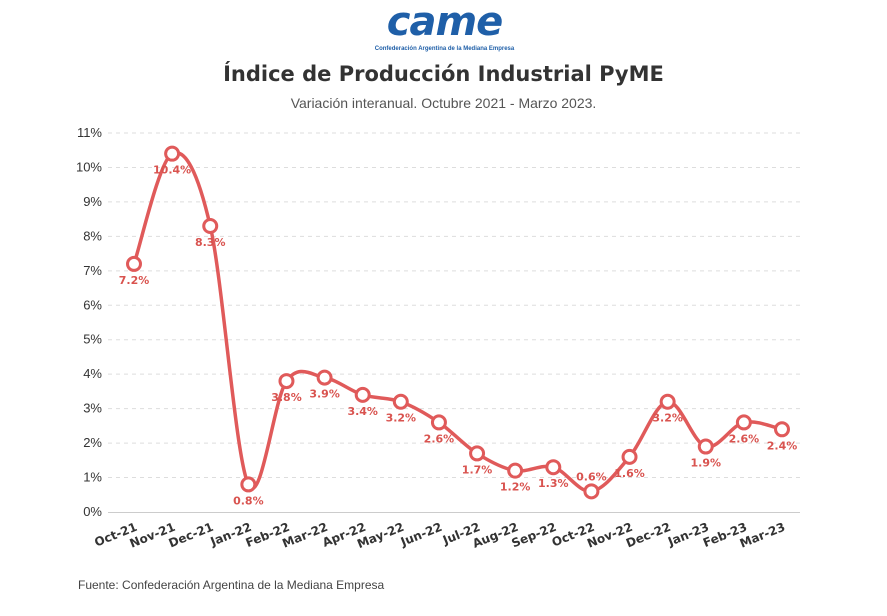 The image size is (887, 616). I want to click on data-label: 1.7%, so click(477, 469).